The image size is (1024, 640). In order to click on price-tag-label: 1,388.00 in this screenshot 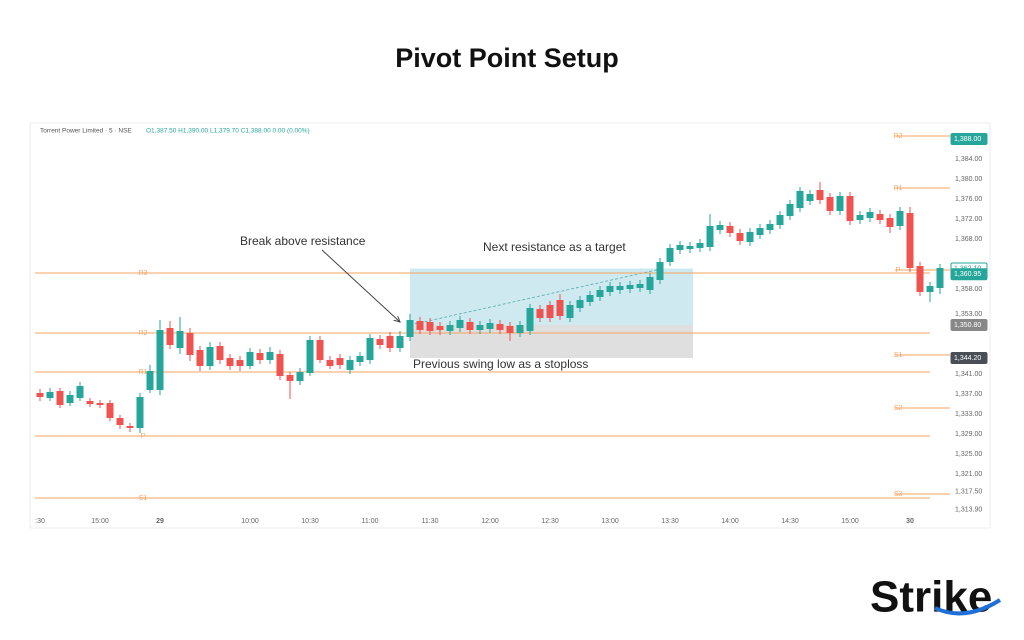, I will do `click(967, 139)`.